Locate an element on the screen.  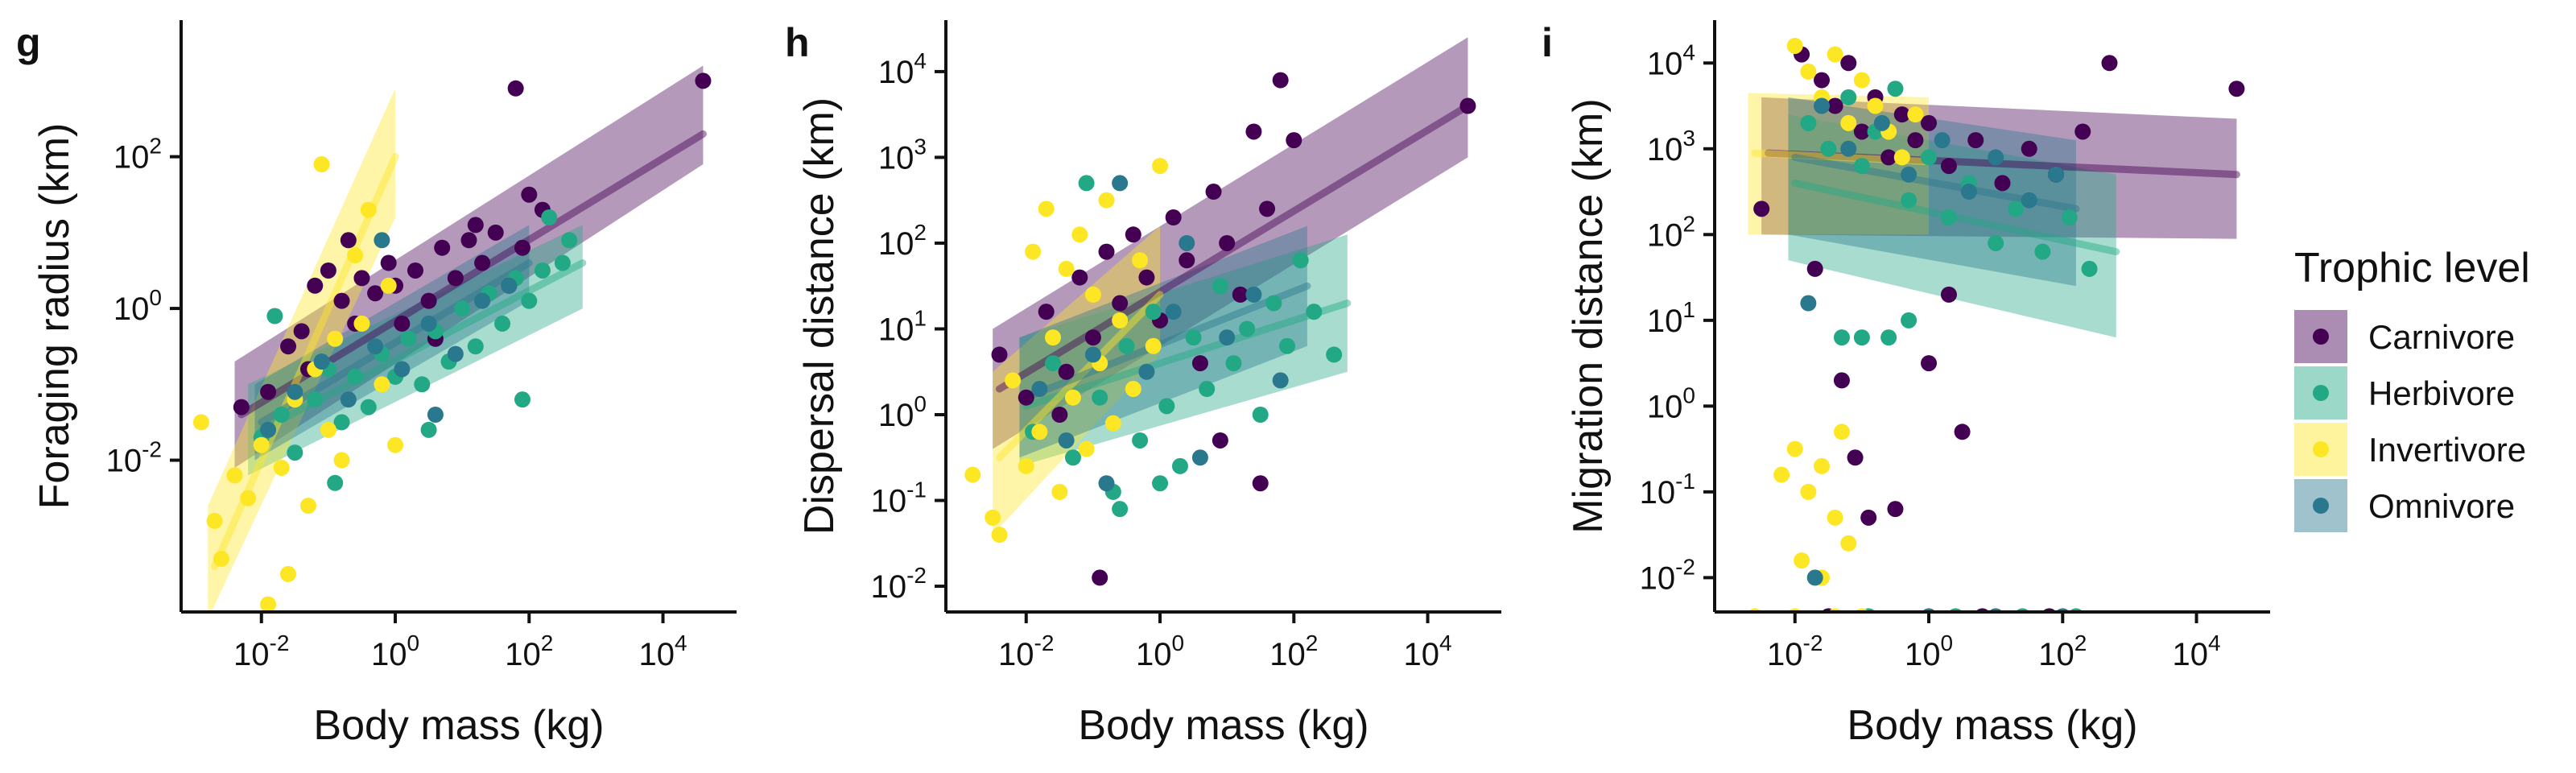
y-tick-label: 10¹ is located at coordinates (902, 326).